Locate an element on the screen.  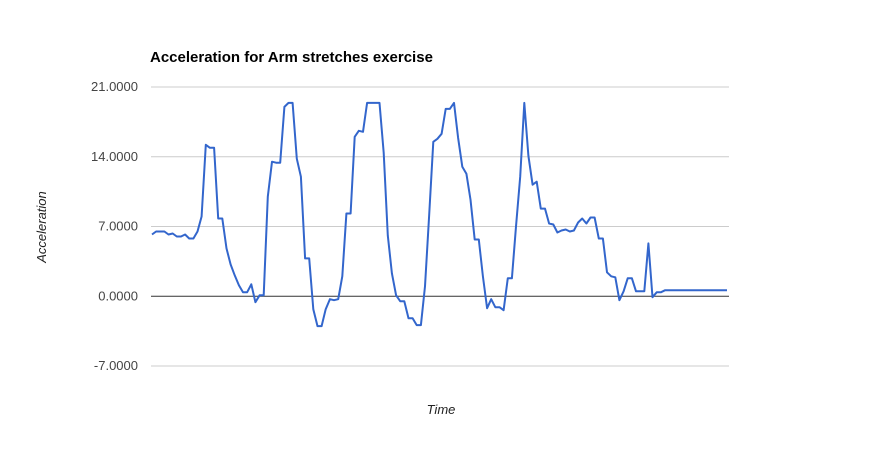
chart-title: Acceleration for Arm stretches exercise is located at coordinates (291, 57).